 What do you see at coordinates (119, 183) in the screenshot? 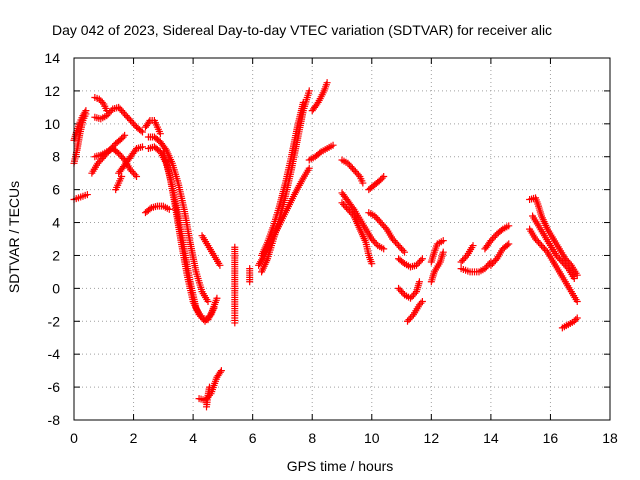
I see `series-track-i-short` at bounding box center [119, 183].